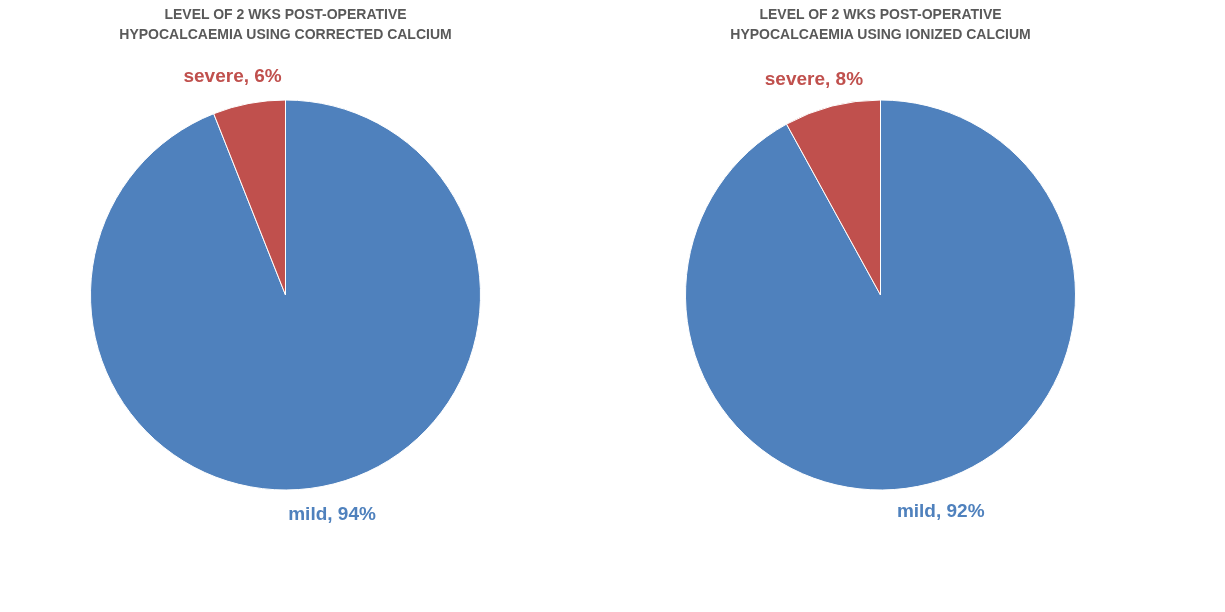  I want to click on chart-title: LEVEL OF 2 WKS POST-OPERATIVE HYPOCALCAEMIA USING CORRECTED CALCIUM, so click(285, 24).